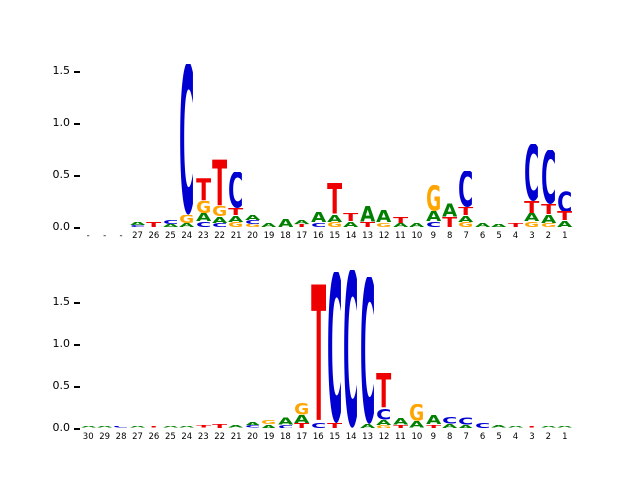  Describe the element at coordinates (482, 236) in the screenshot. I see `x-tick-label: 6` at that location.